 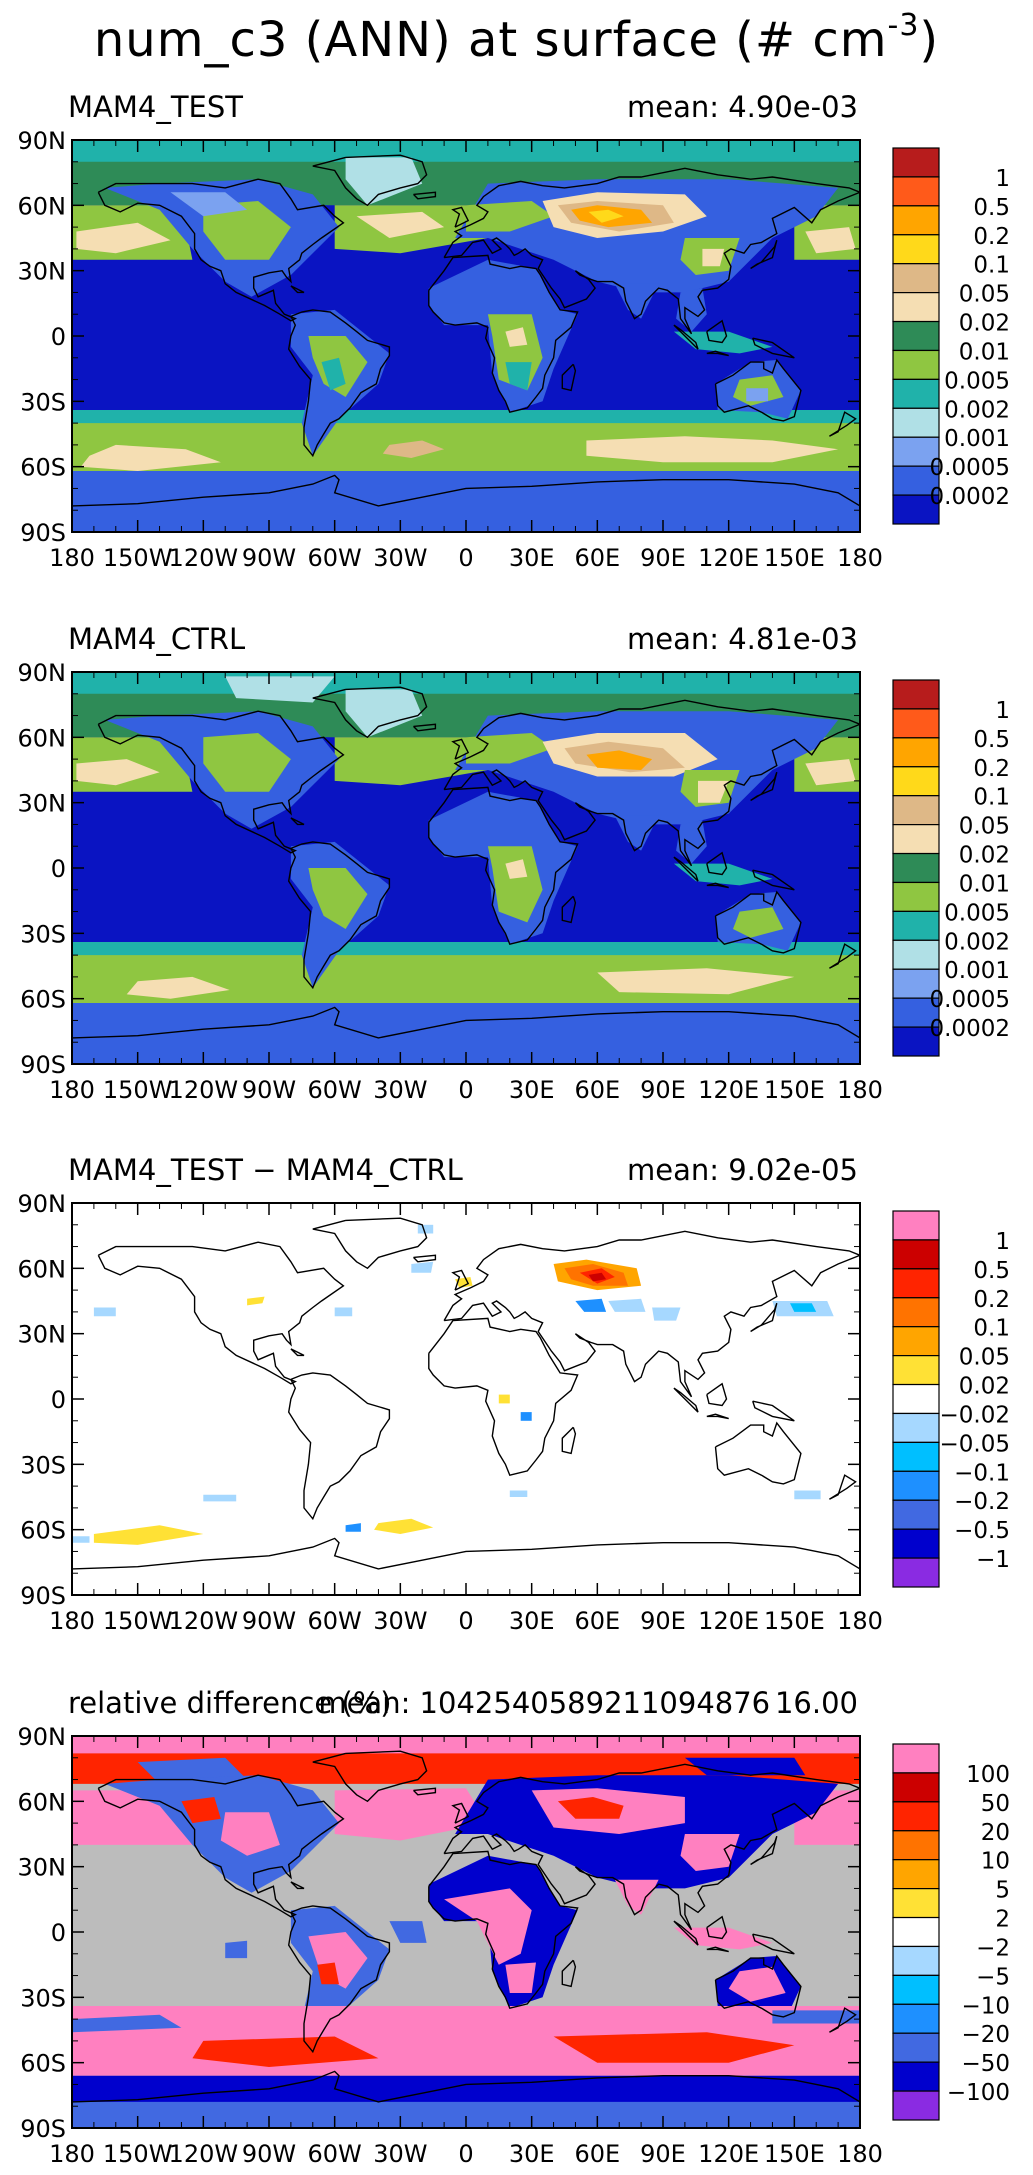 What do you see at coordinates (104, 1312) in the screenshot?
I see `field-npac-lightblue` at bounding box center [104, 1312].